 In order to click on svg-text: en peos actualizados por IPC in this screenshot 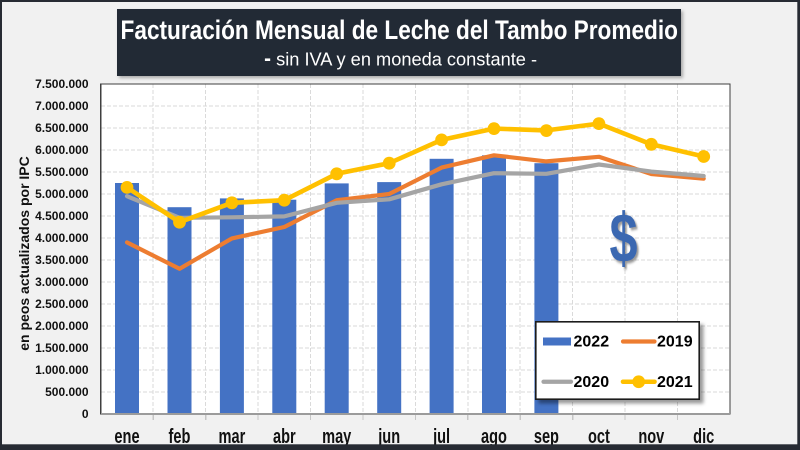, I will do `click(24, 253)`.